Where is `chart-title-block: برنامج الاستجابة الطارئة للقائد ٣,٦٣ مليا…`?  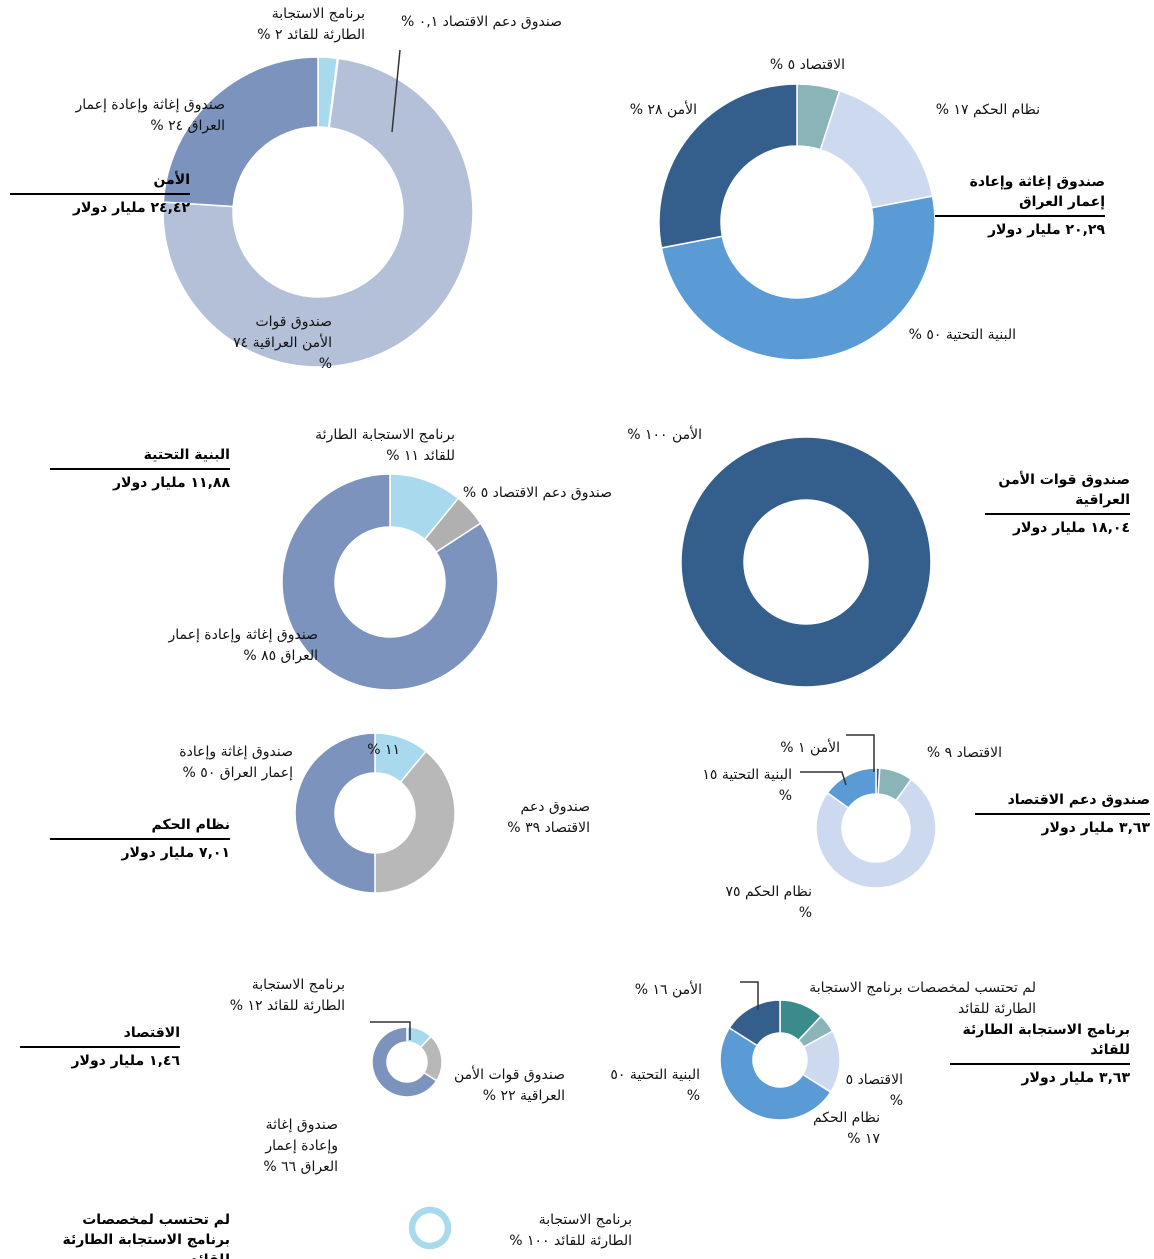 chart-title-block: برنامج الاستجابة الطارئة للقائد ٣,٦٣ مليا… is located at coordinates (1040, 1054).